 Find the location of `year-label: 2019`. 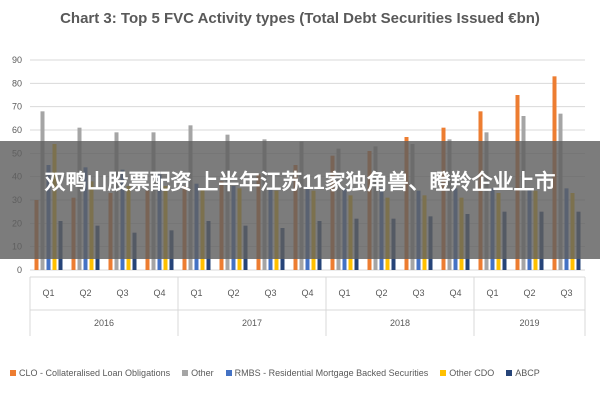

year-label: 2019 is located at coordinates (529, 323).